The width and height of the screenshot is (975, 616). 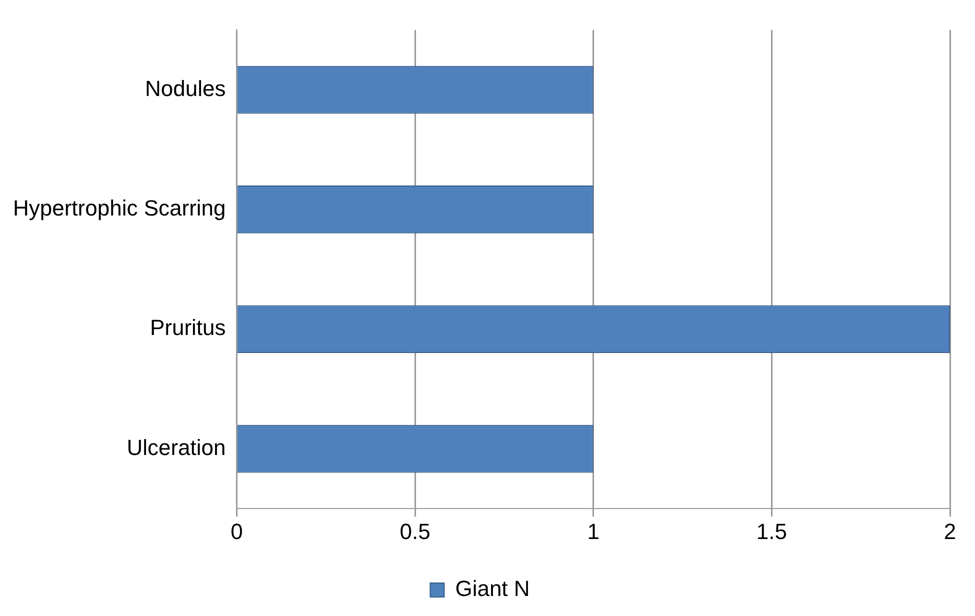 What do you see at coordinates (593, 531) in the screenshot?
I see `x-tick-label: 1` at bounding box center [593, 531].